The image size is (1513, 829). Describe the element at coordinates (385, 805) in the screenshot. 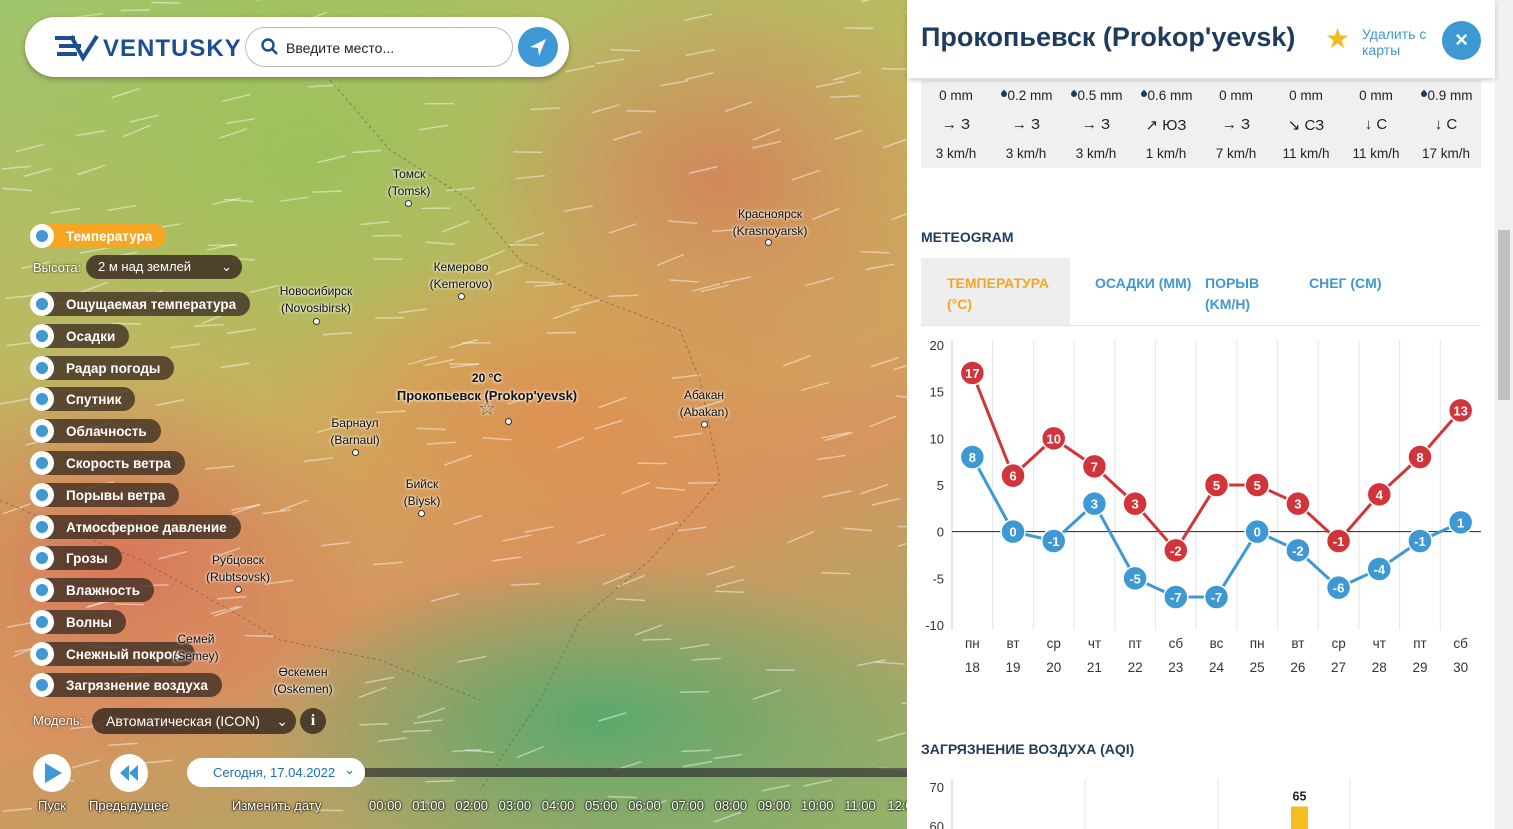

I see `time-label: 00:00` at that location.